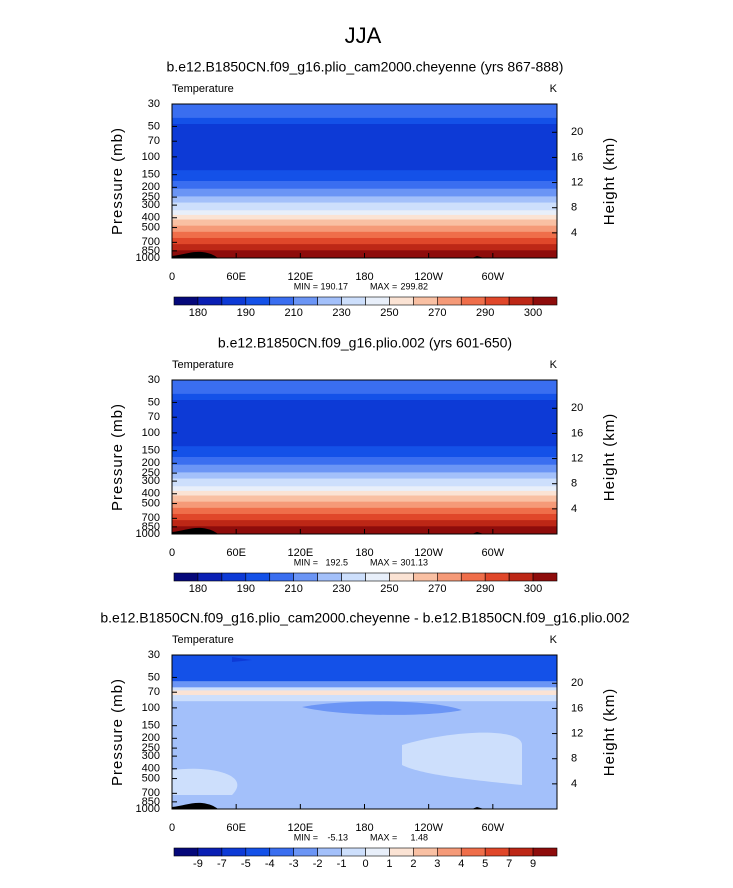  What do you see at coordinates (577, 458) in the screenshot?
I see `y2-tick-label: 12` at bounding box center [577, 458].